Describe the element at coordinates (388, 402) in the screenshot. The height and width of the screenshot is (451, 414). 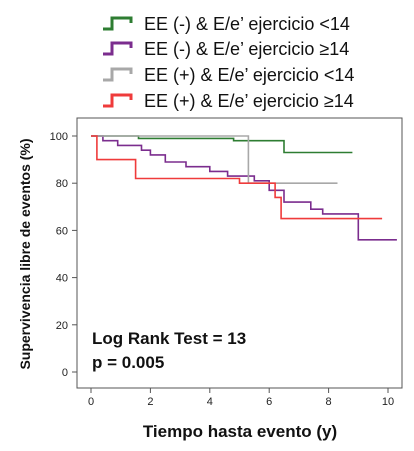
I see `x-tick-label: 10` at that location.